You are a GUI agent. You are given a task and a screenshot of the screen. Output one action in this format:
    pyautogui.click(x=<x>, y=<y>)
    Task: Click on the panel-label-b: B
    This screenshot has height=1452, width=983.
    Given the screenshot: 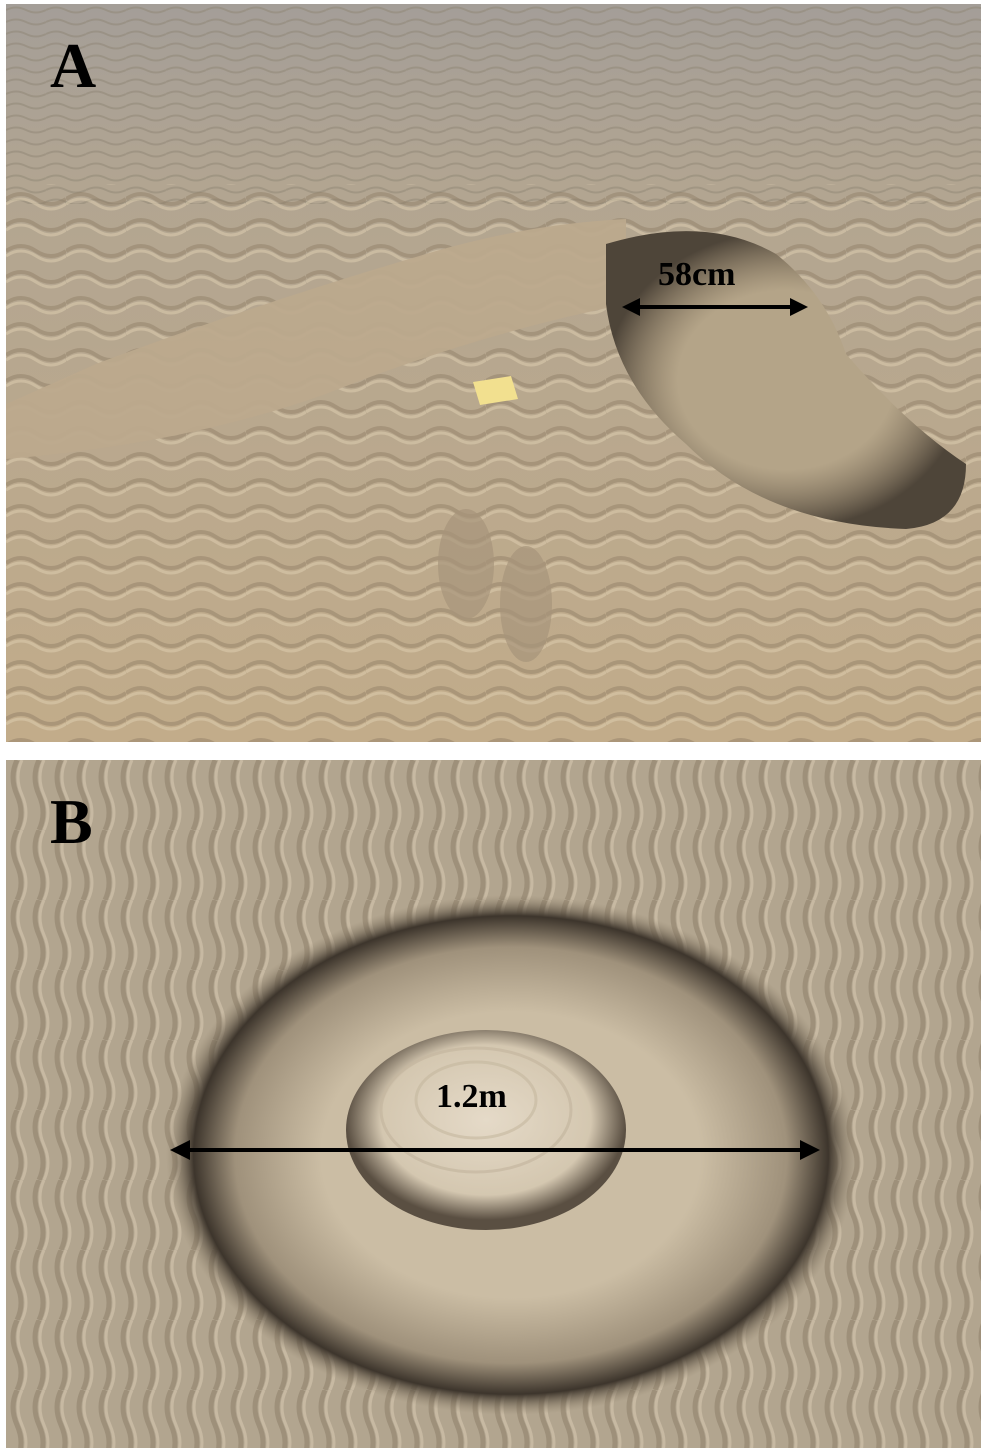 What is the action you would take?
    pyautogui.click(x=71, y=821)
    